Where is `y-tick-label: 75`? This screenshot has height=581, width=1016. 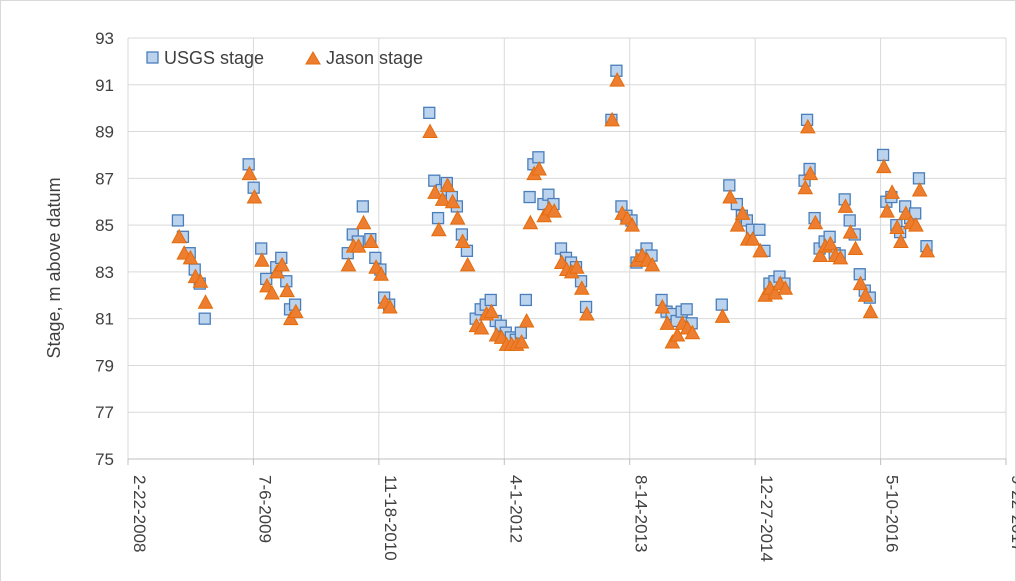
y-tick-label: 75 is located at coordinates (104, 459).